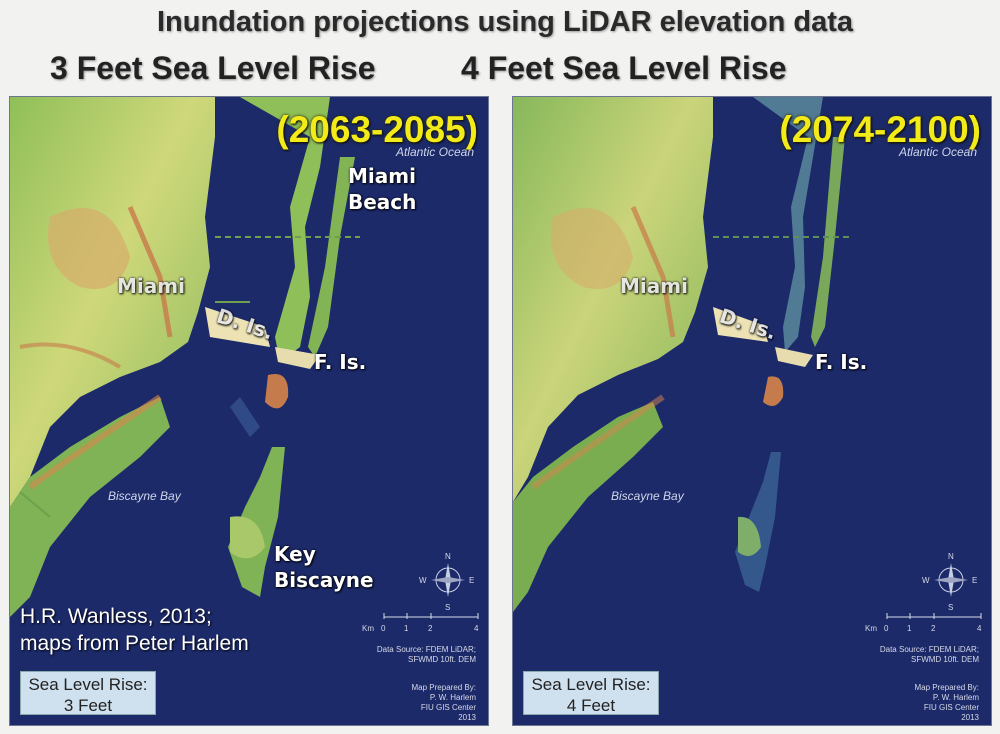 The width and height of the screenshot is (1000, 734). What do you see at coordinates (624, 68) in the screenshot?
I see `subtitle-4-feet: 4 Feet Sea Level Rise` at bounding box center [624, 68].